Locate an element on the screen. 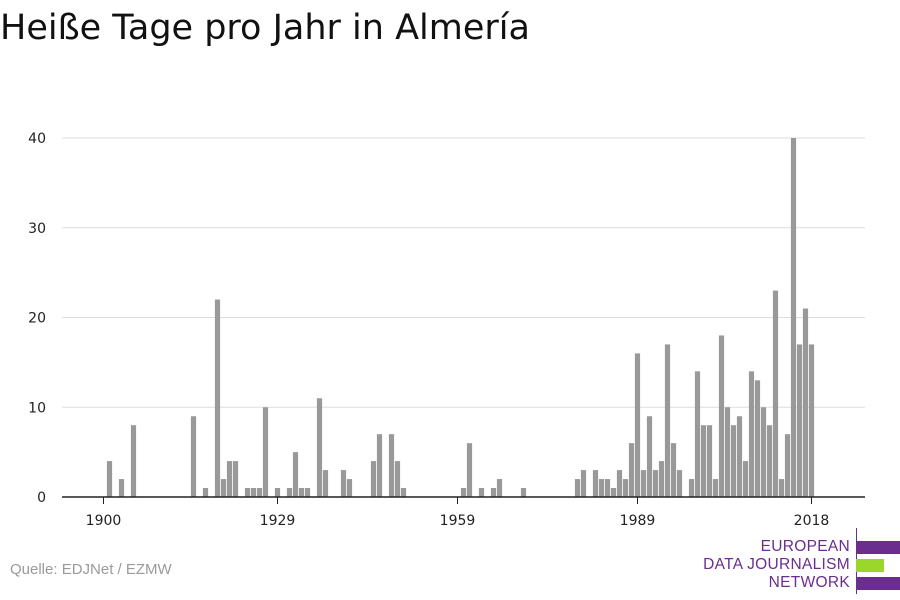 Image resolution: width=900 pixels, height=600 pixels. y-tick-label: 10 is located at coordinates (37, 408).